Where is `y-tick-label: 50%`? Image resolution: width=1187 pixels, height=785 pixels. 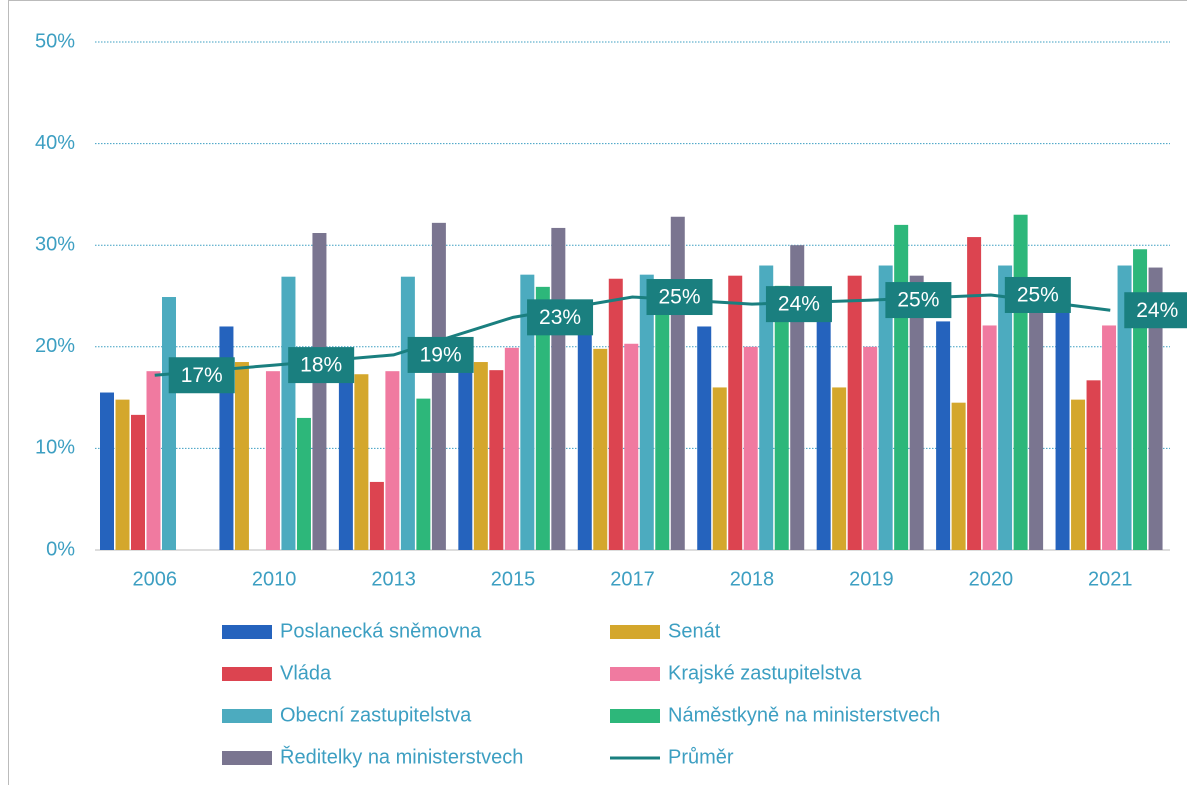
y-tick-label: 50% is located at coordinates (55, 41).